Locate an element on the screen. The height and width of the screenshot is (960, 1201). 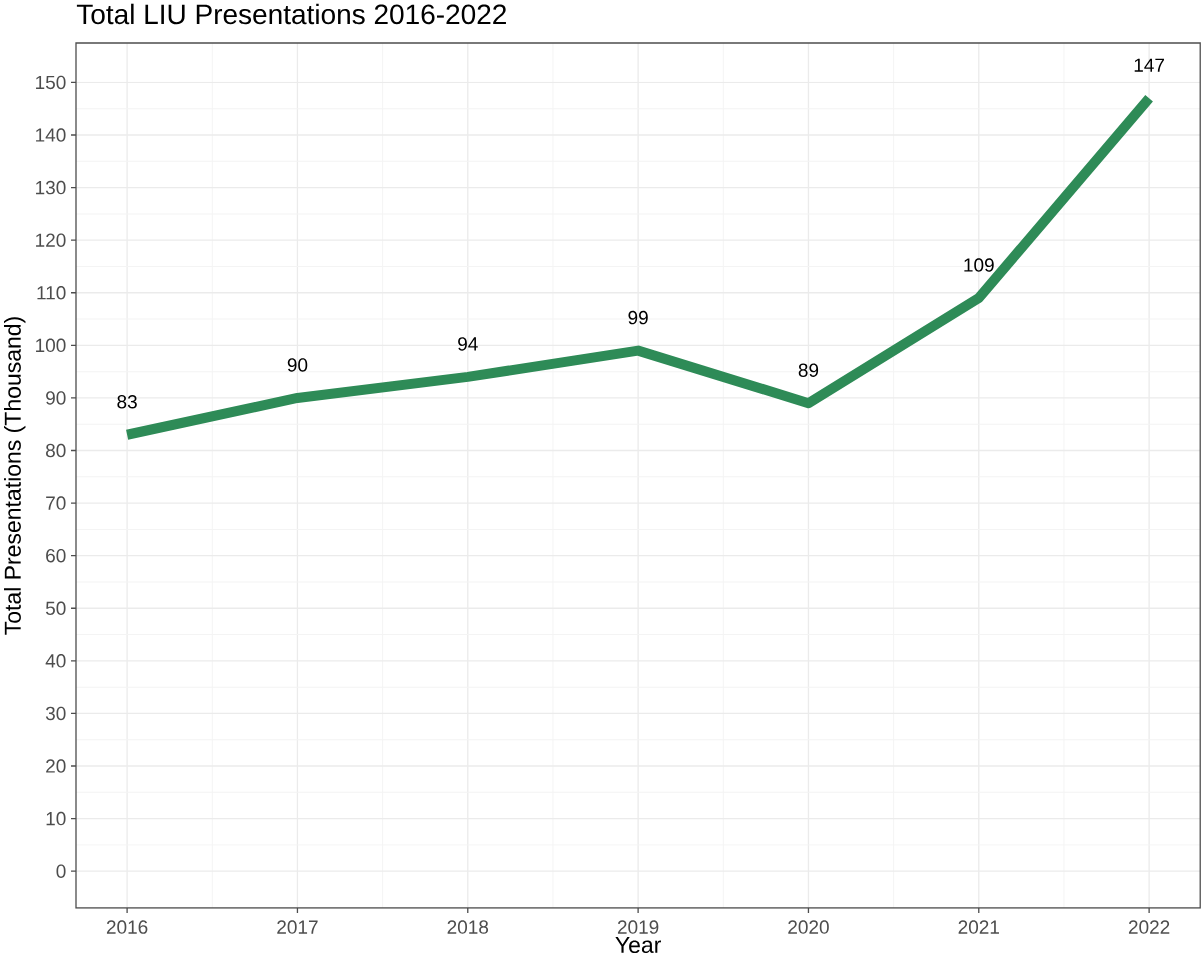
data-label: 147 is located at coordinates (1149, 65).